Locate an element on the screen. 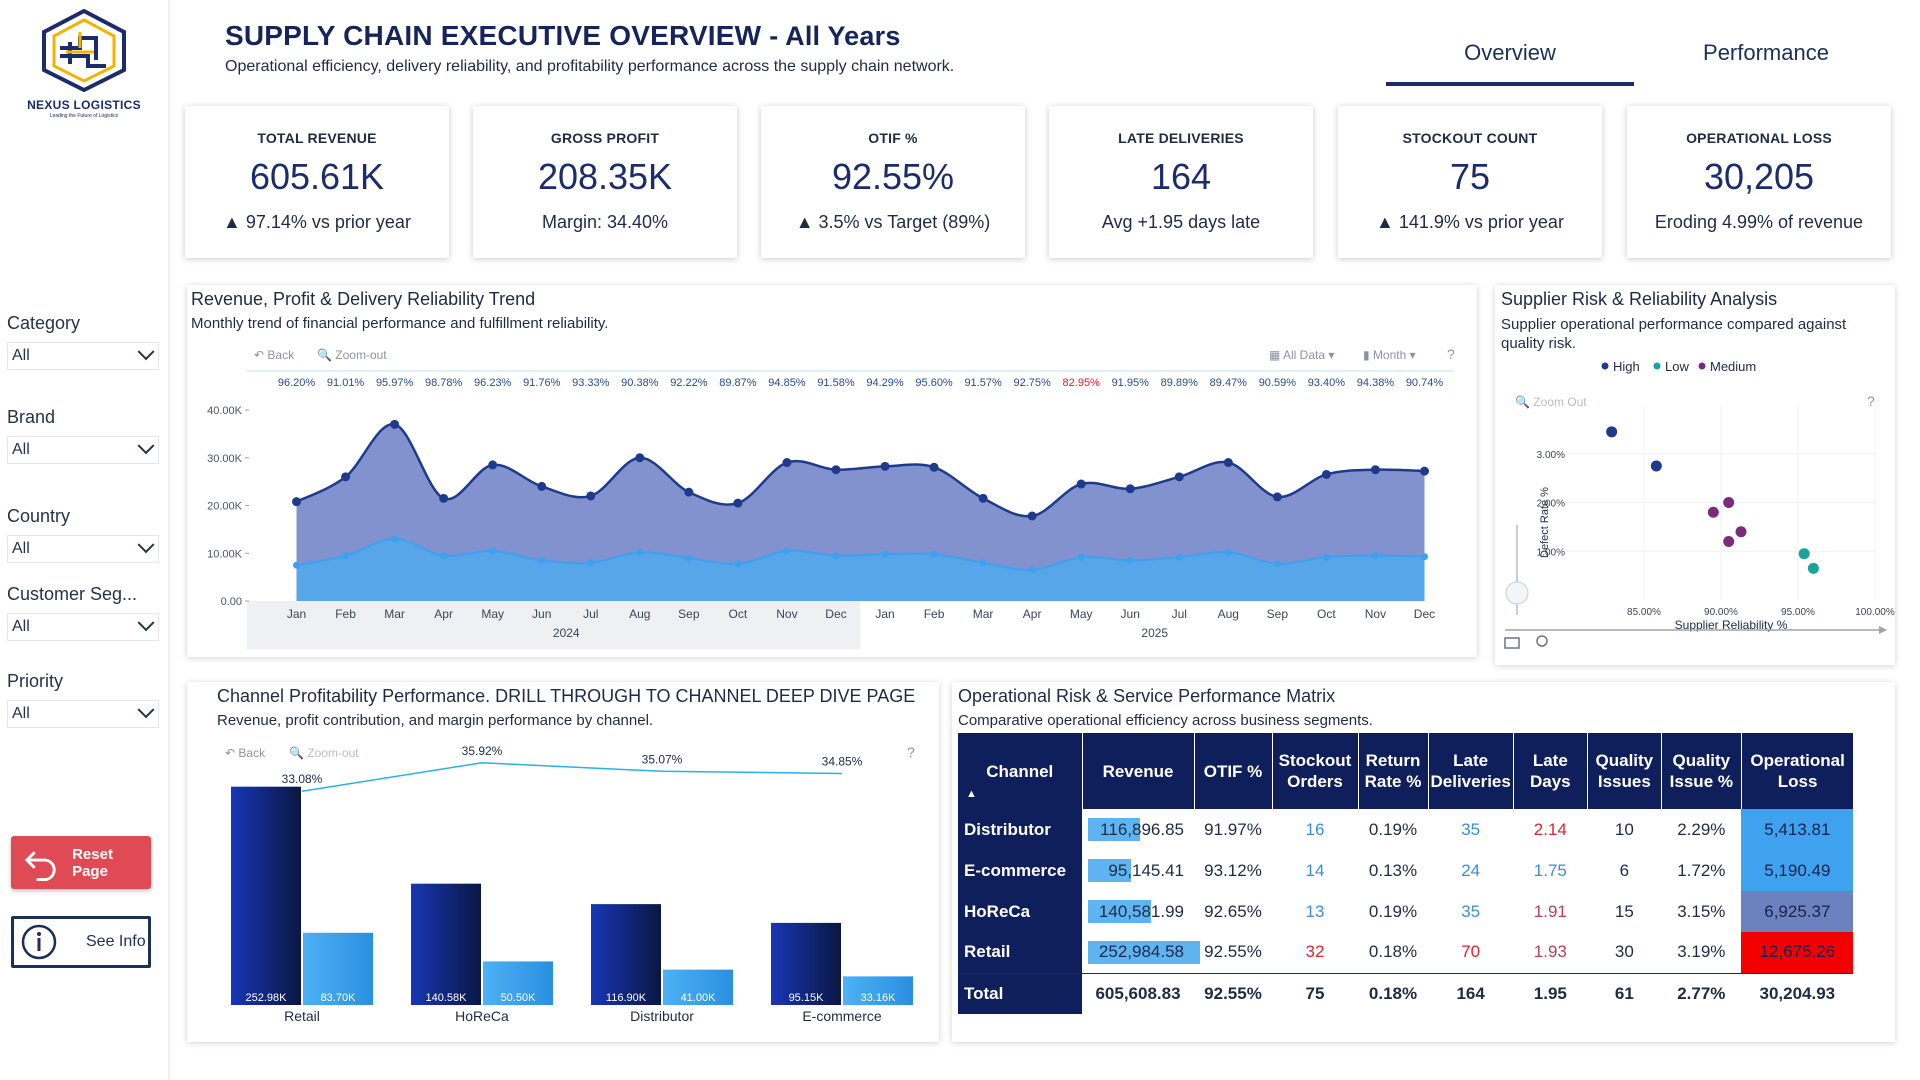  slicer-label: Category is located at coordinates (44, 323).